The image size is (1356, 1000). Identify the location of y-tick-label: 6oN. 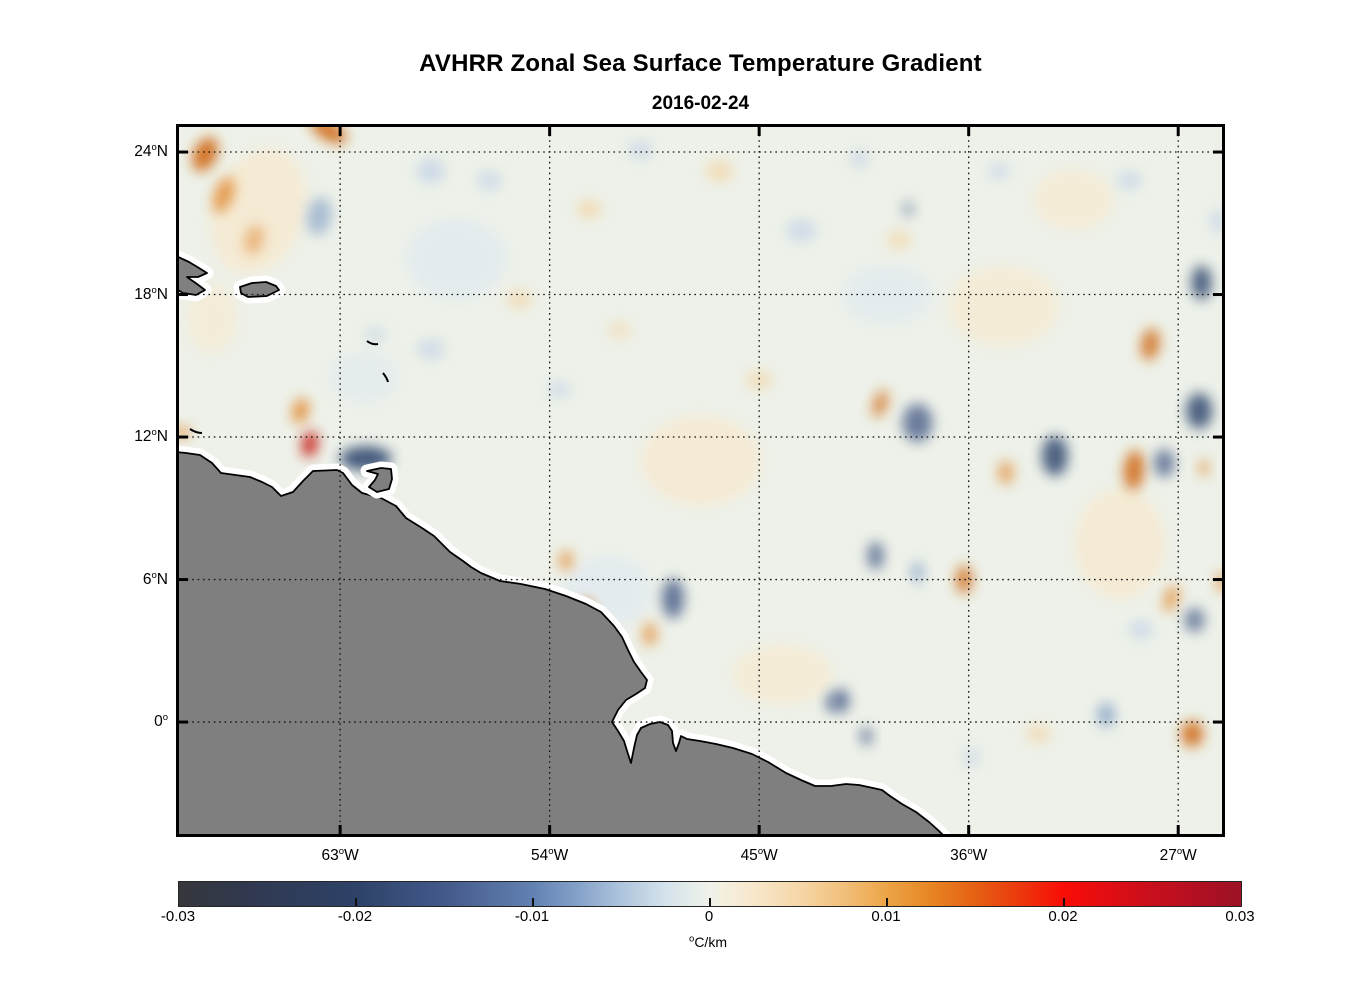
(155, 578).